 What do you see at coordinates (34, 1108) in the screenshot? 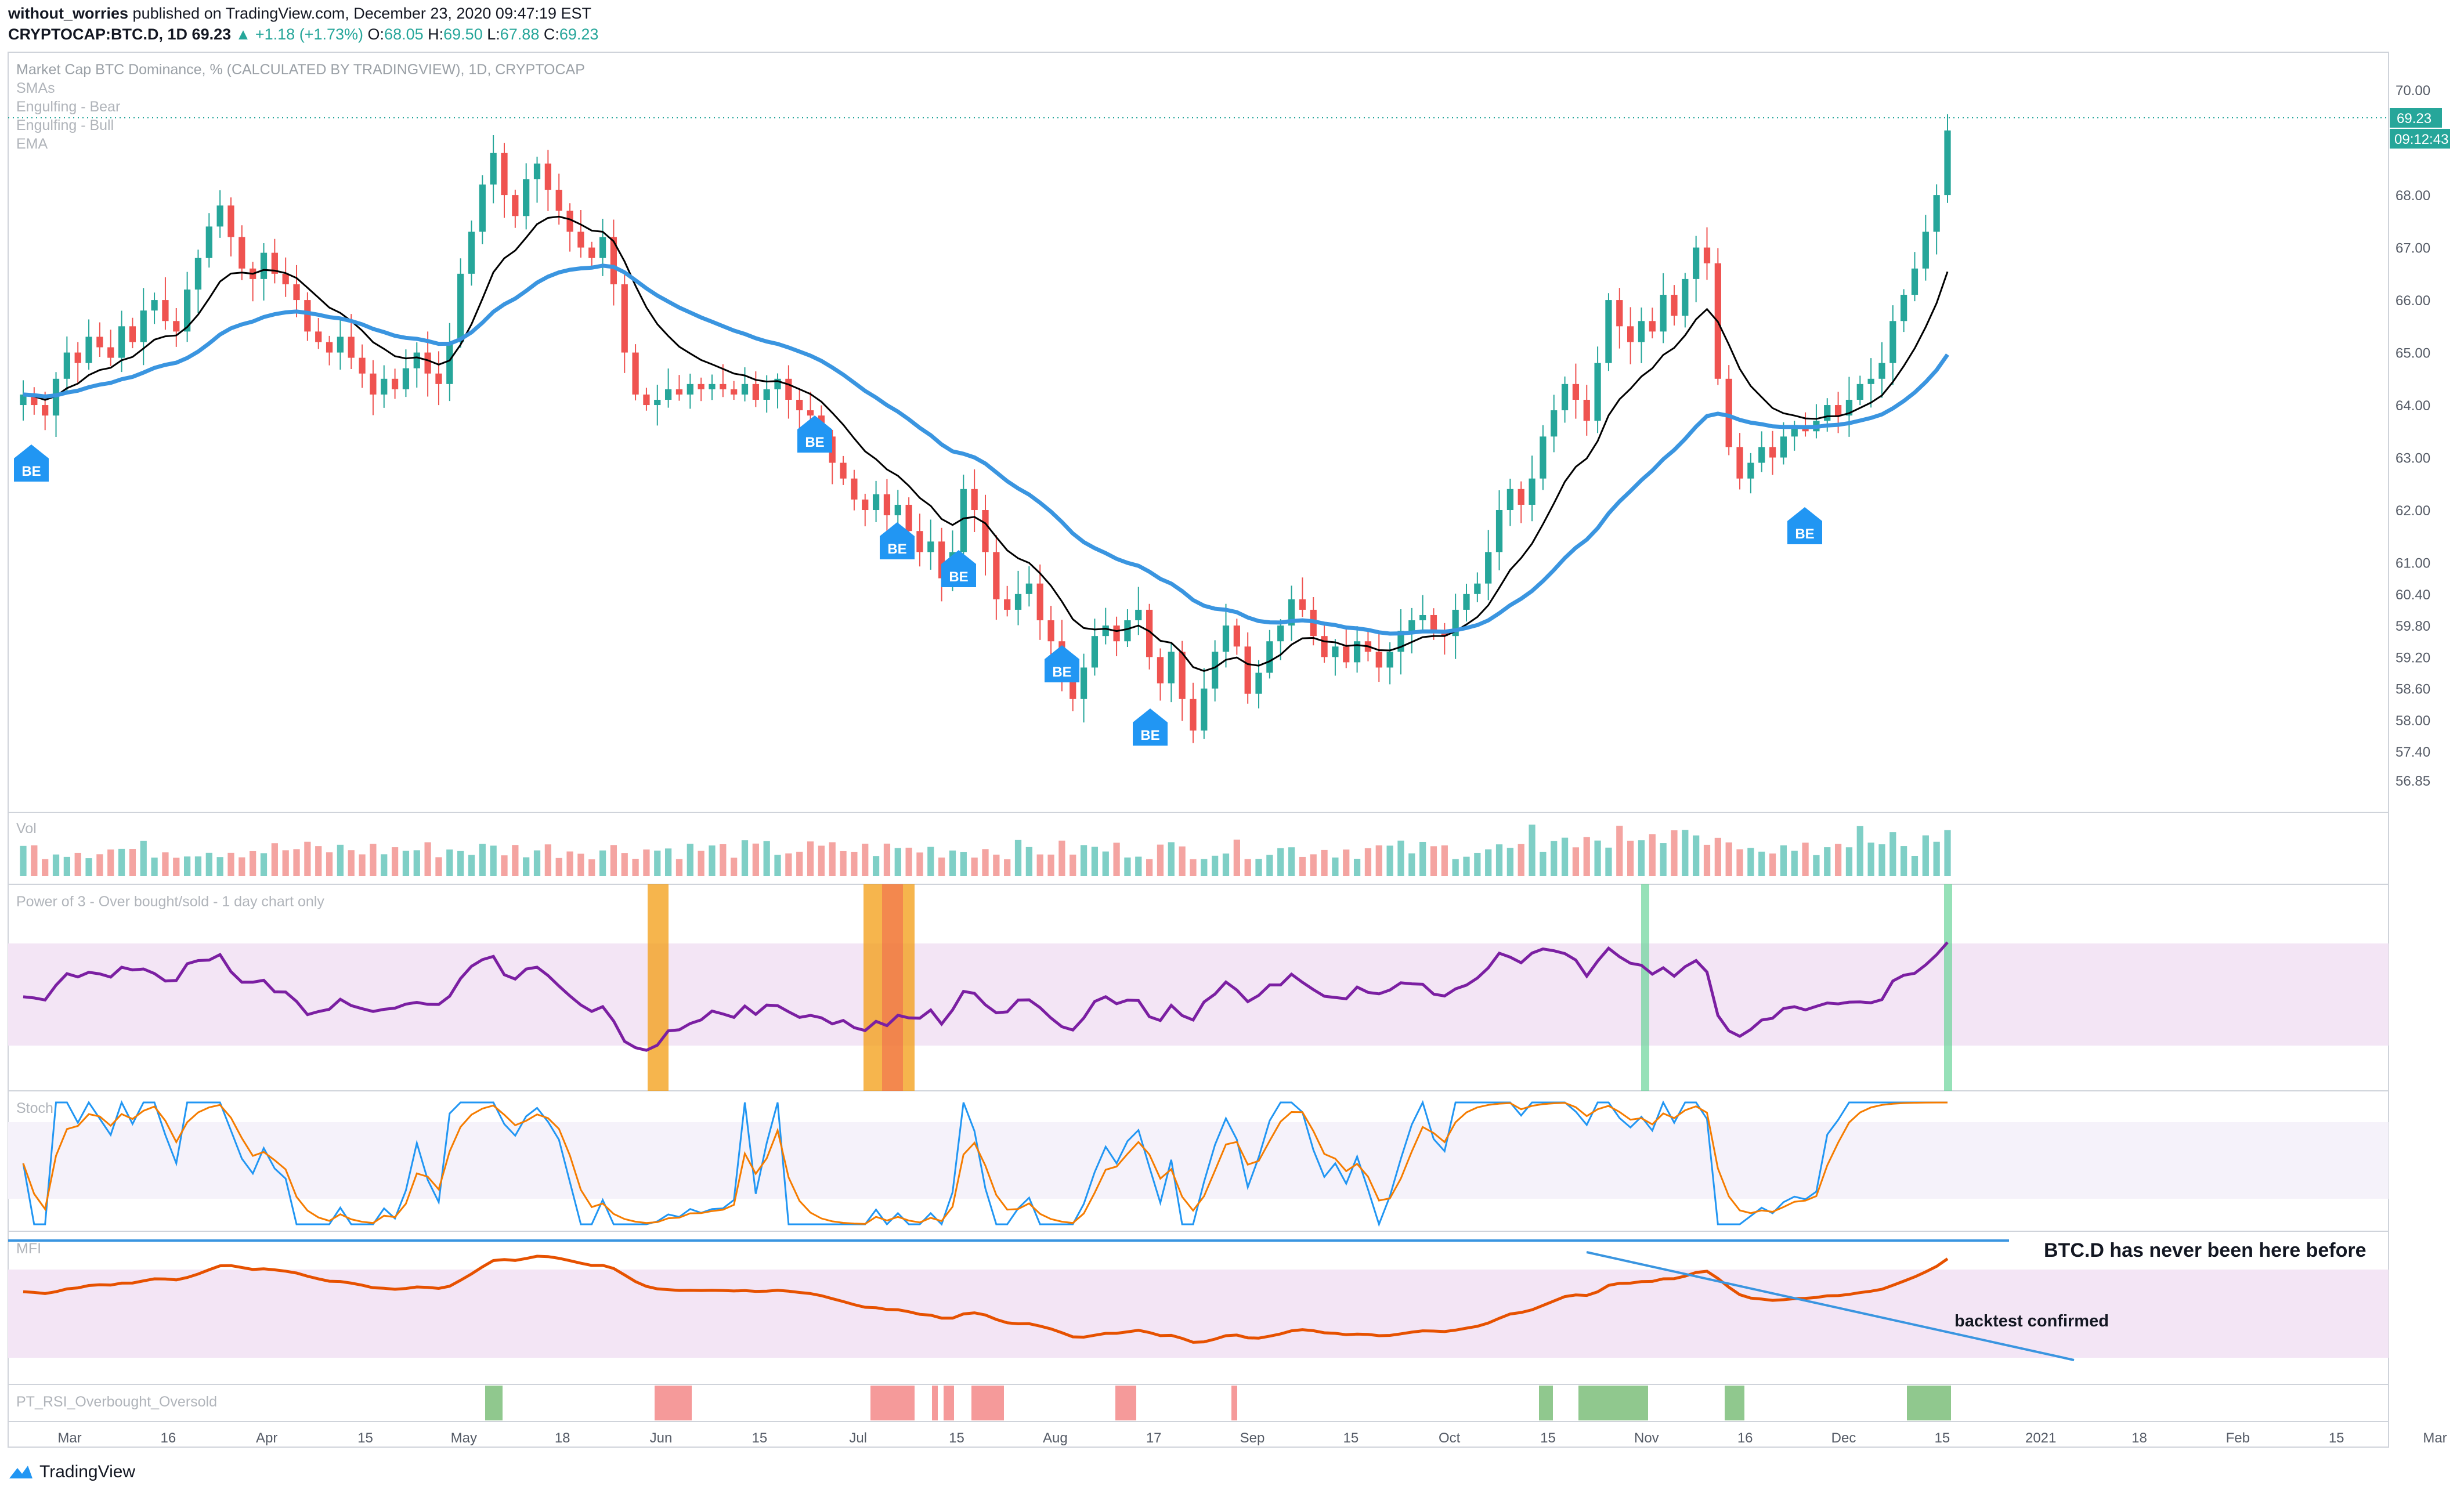
I see `pane-label-stoch: Stoch` at bounding box center [34, 1108].